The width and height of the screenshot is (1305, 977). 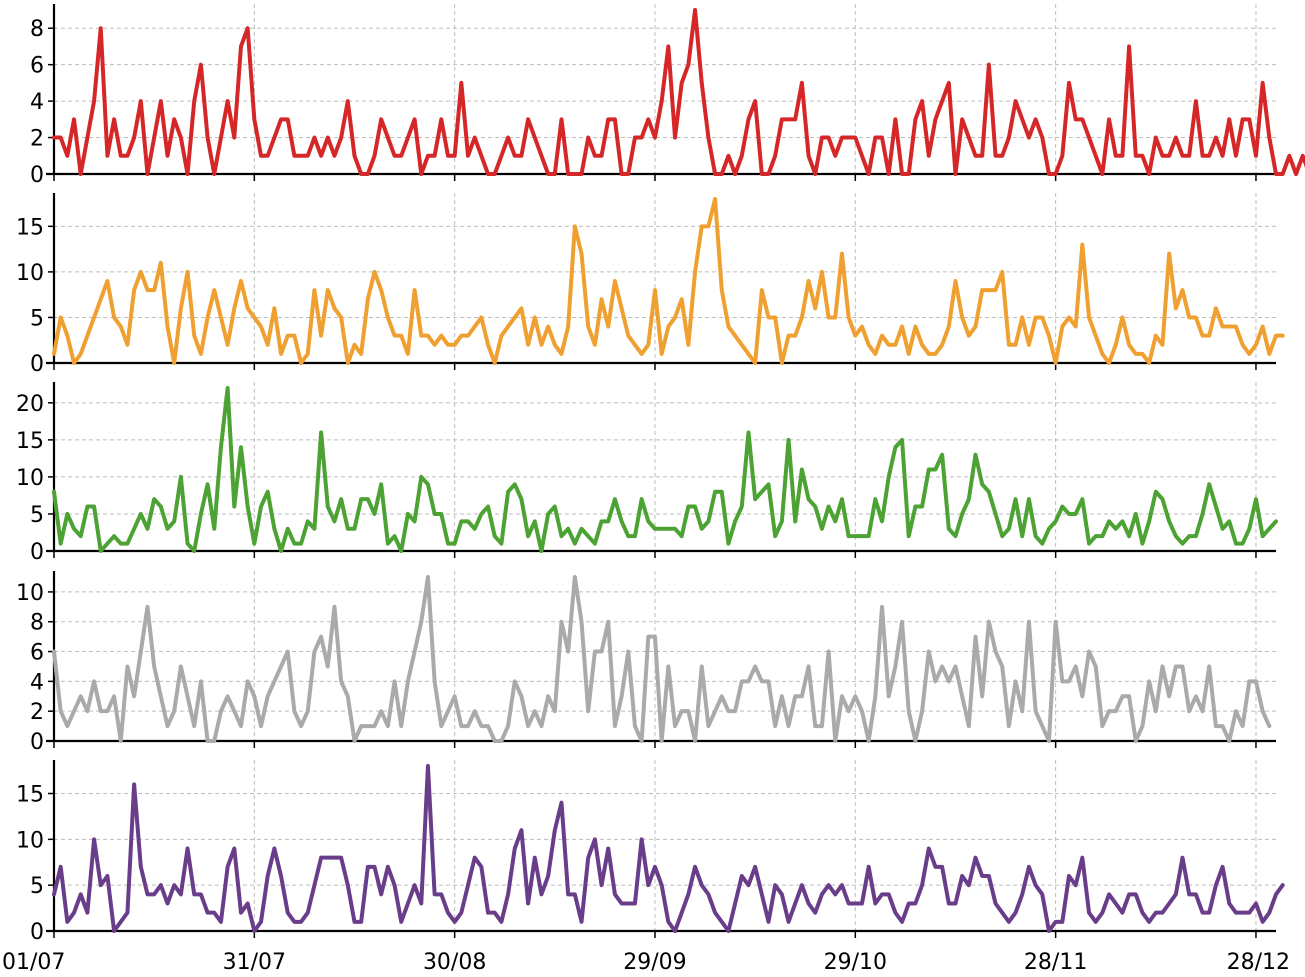 What do you see at coordinates (855, 962) in the screenshot?
I see `x-tick-label: 29/10` at bounding box center [855, 962].